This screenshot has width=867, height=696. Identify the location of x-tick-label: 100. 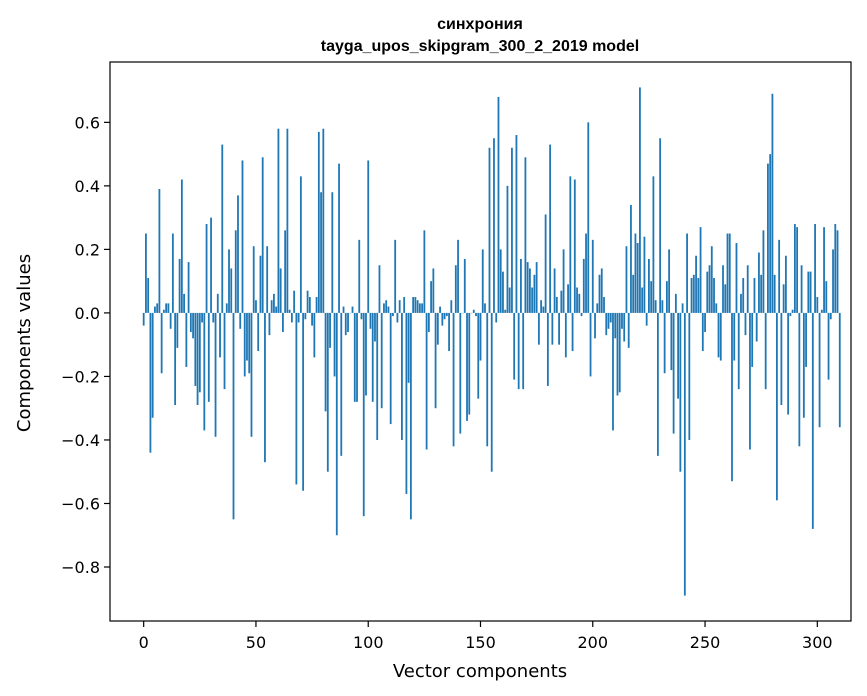
(368, 642).